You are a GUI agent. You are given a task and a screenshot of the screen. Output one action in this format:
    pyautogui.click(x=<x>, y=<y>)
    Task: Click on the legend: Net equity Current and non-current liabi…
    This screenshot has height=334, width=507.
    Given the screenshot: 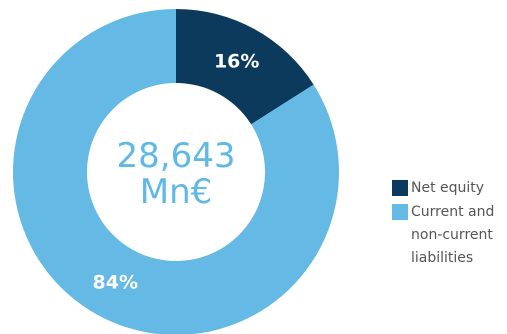 What is the action you would take?
    pyautogui.click(x=449, y=225)
    